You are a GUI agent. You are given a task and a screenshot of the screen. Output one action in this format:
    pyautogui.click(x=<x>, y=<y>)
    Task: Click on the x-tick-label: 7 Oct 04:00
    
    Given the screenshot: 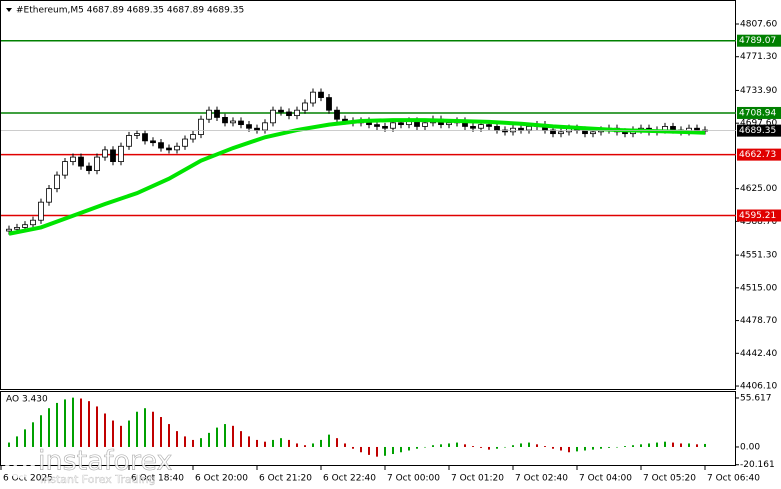 What is the action you would take?
    pyautogui.click(x=605, y=479)
    